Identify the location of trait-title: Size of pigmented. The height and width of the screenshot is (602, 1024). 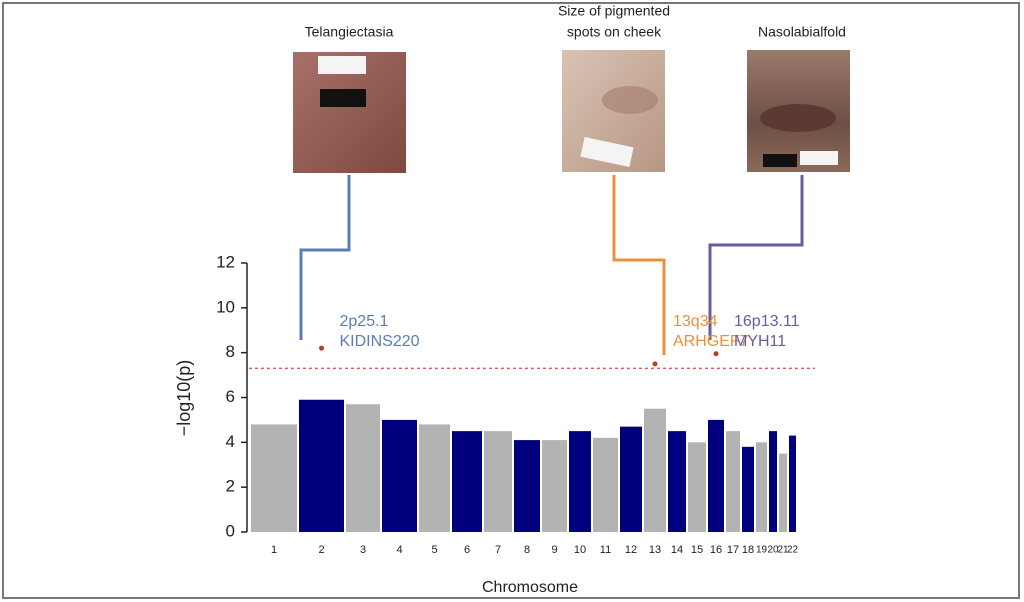
(614, 11).